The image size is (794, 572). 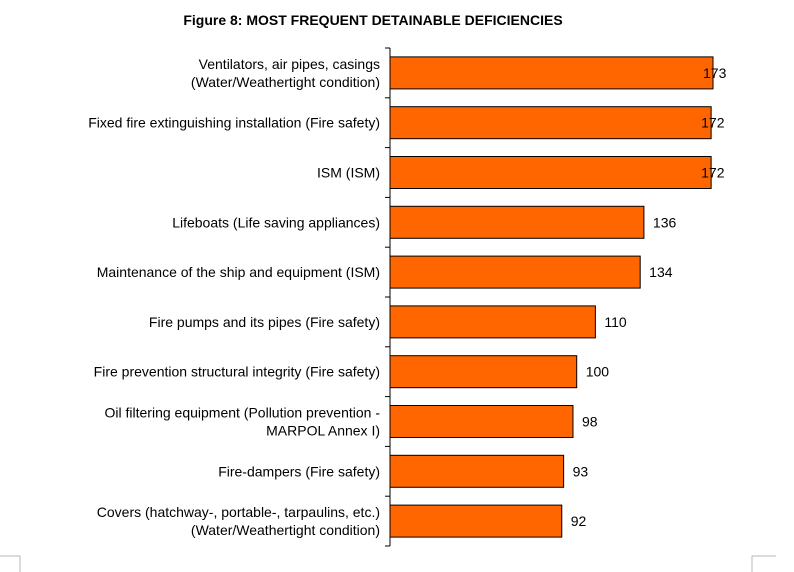 What do you see at coordinates (661, 272) in the screenshot?
I see `data-label: 134` at bounding box center [661, 272].